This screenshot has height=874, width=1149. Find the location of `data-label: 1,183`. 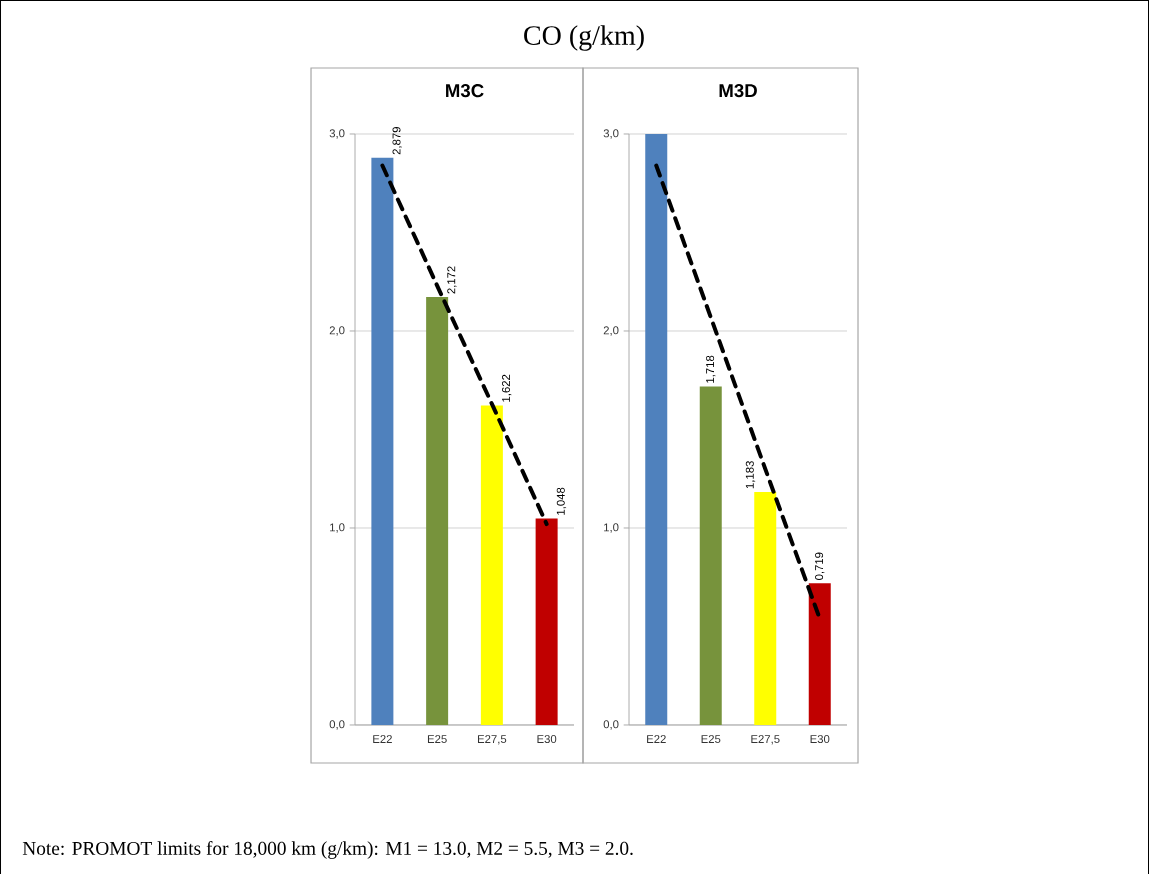

data-label: 1,183 is located at coordinates (750, 475).